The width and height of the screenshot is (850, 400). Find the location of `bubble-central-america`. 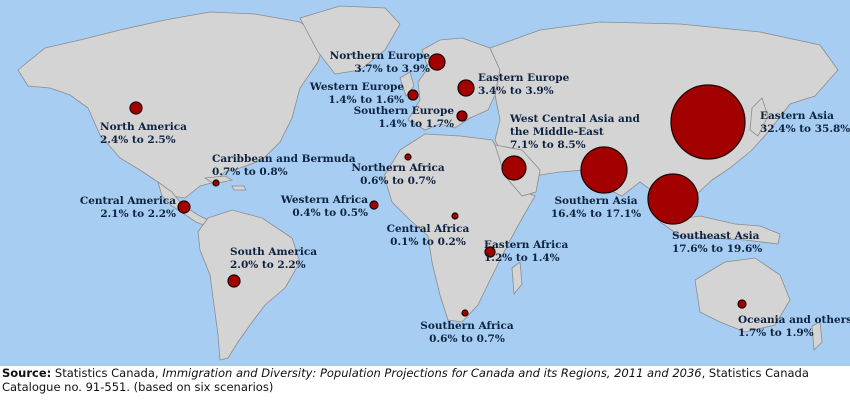

bubble-central-america is located at coordinates (184, 207).